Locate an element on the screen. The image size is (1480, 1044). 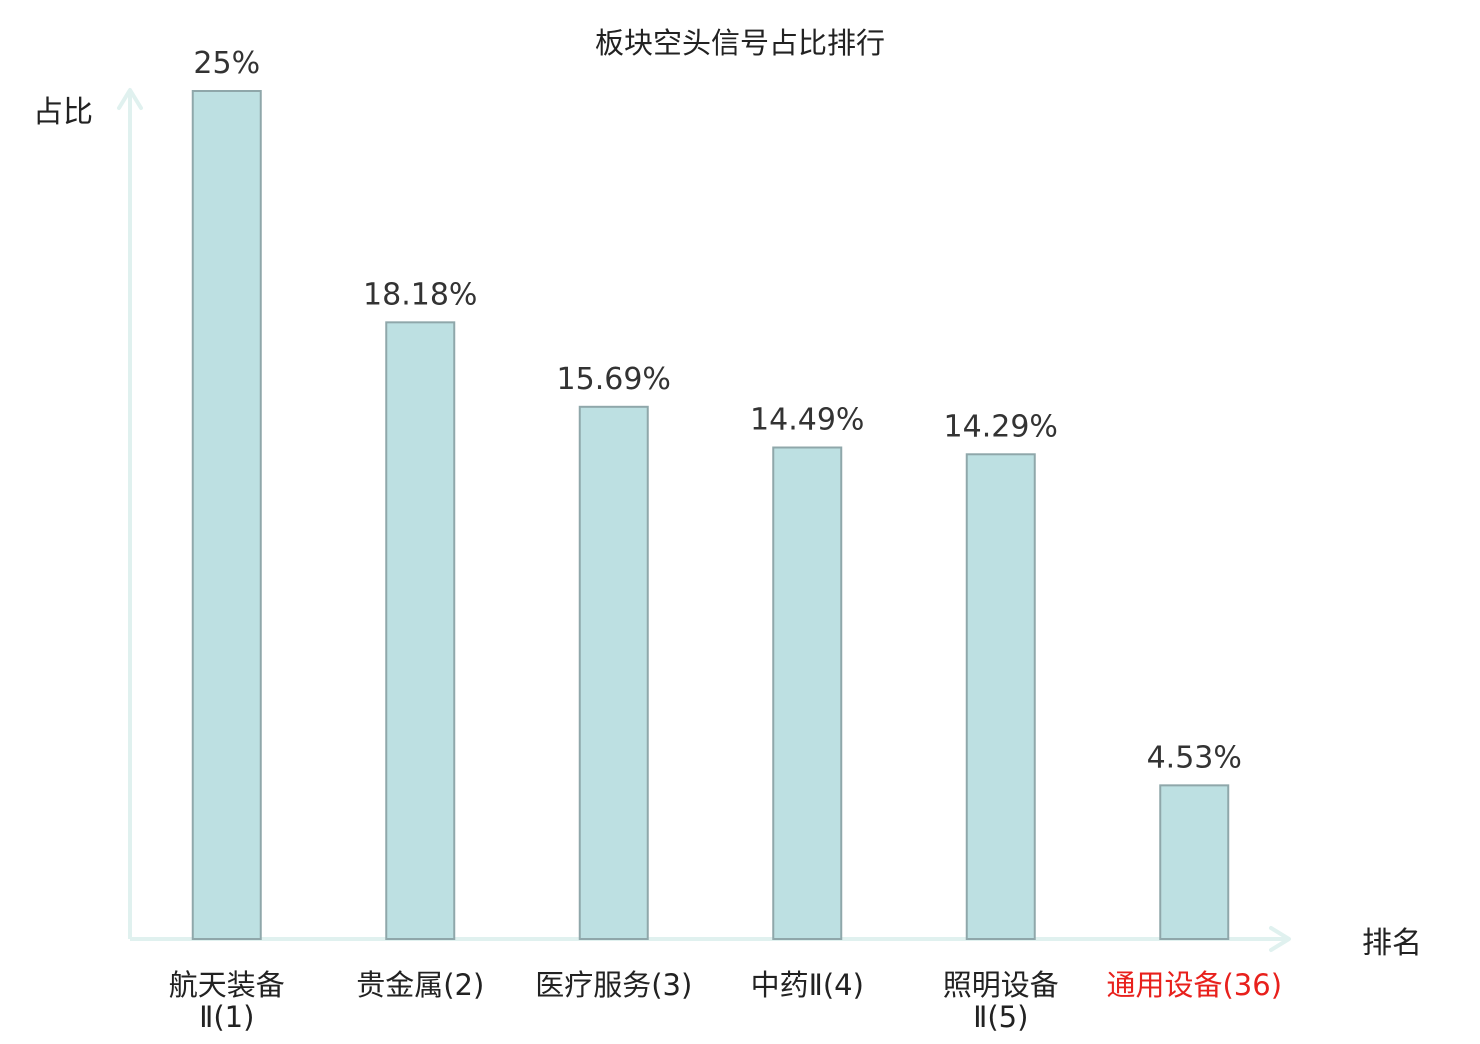
chart-title: 板块空头信号占比排行 is located at coordinates (740, 43).